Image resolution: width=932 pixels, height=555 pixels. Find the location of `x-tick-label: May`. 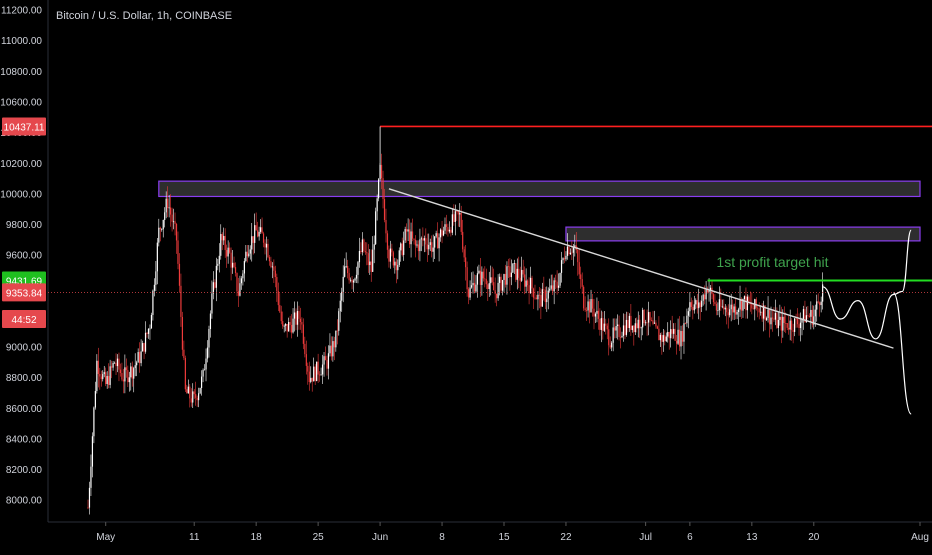

x-tick-label: May is located at coordinates (105, 537).